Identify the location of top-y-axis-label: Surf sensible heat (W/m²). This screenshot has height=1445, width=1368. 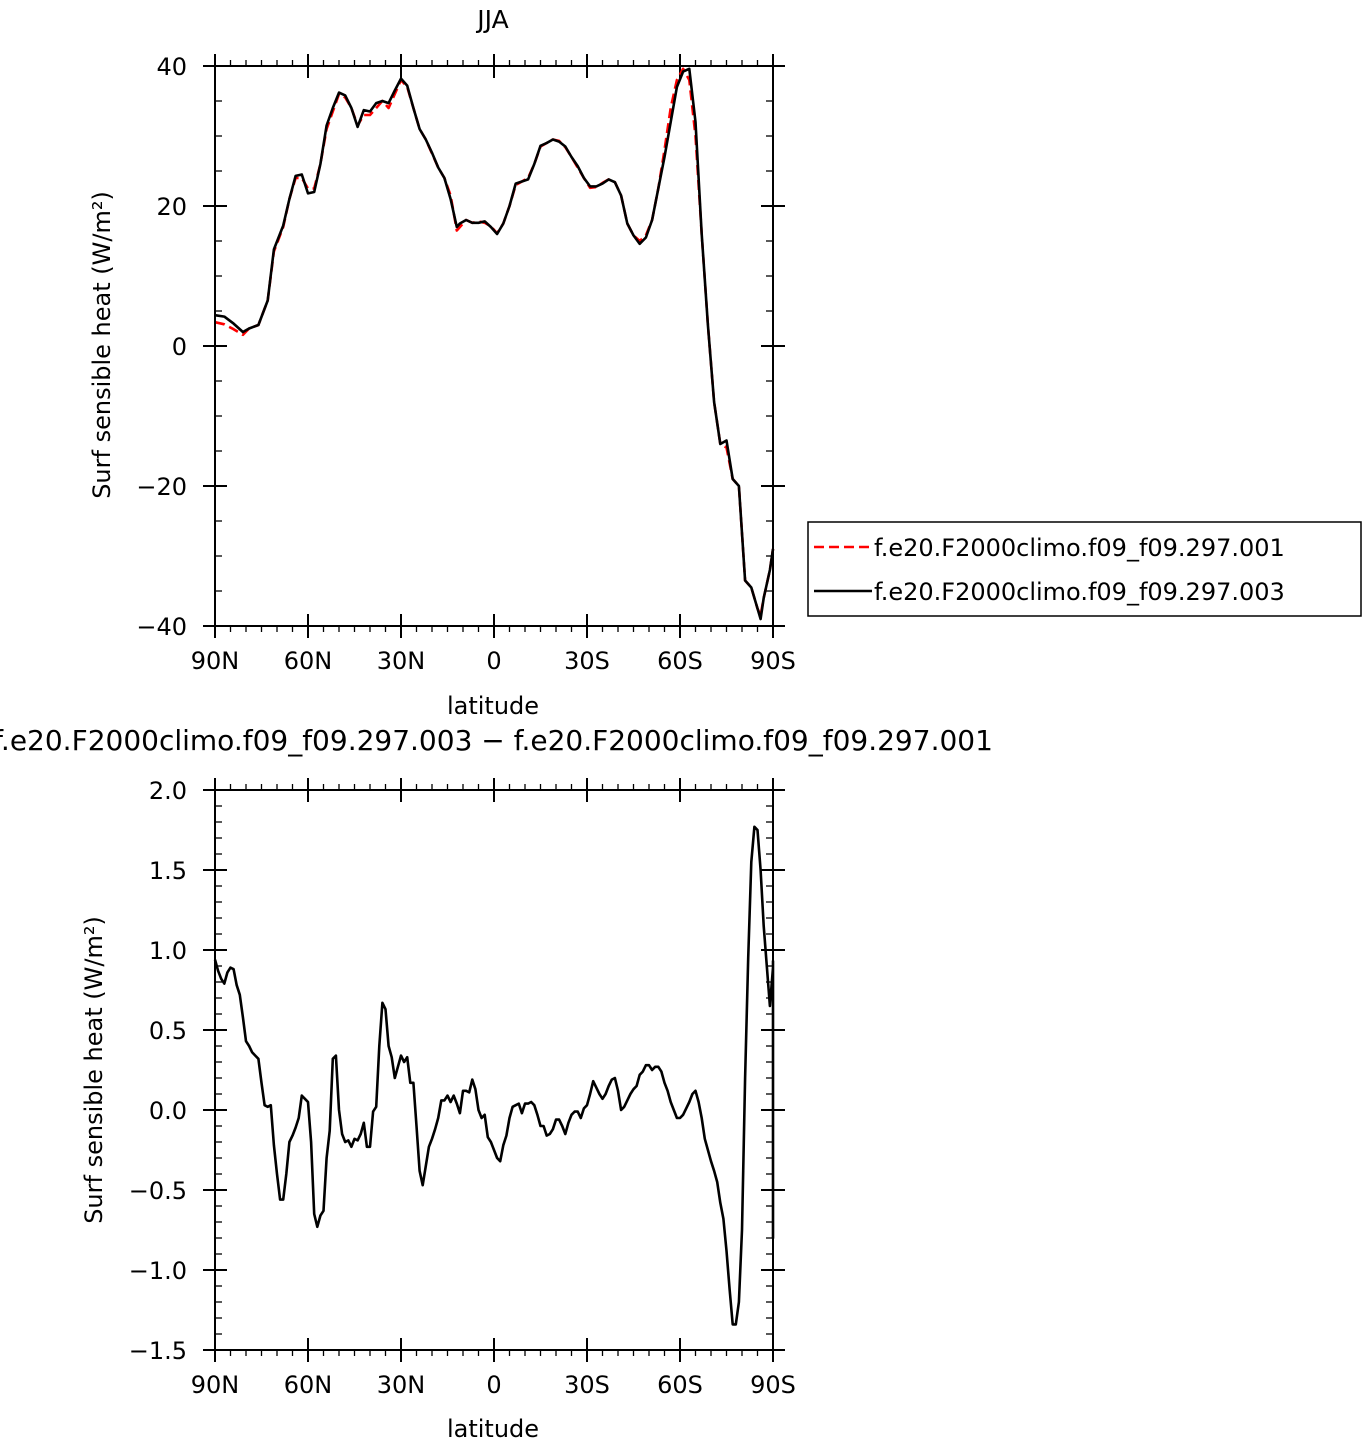
(102, 345).